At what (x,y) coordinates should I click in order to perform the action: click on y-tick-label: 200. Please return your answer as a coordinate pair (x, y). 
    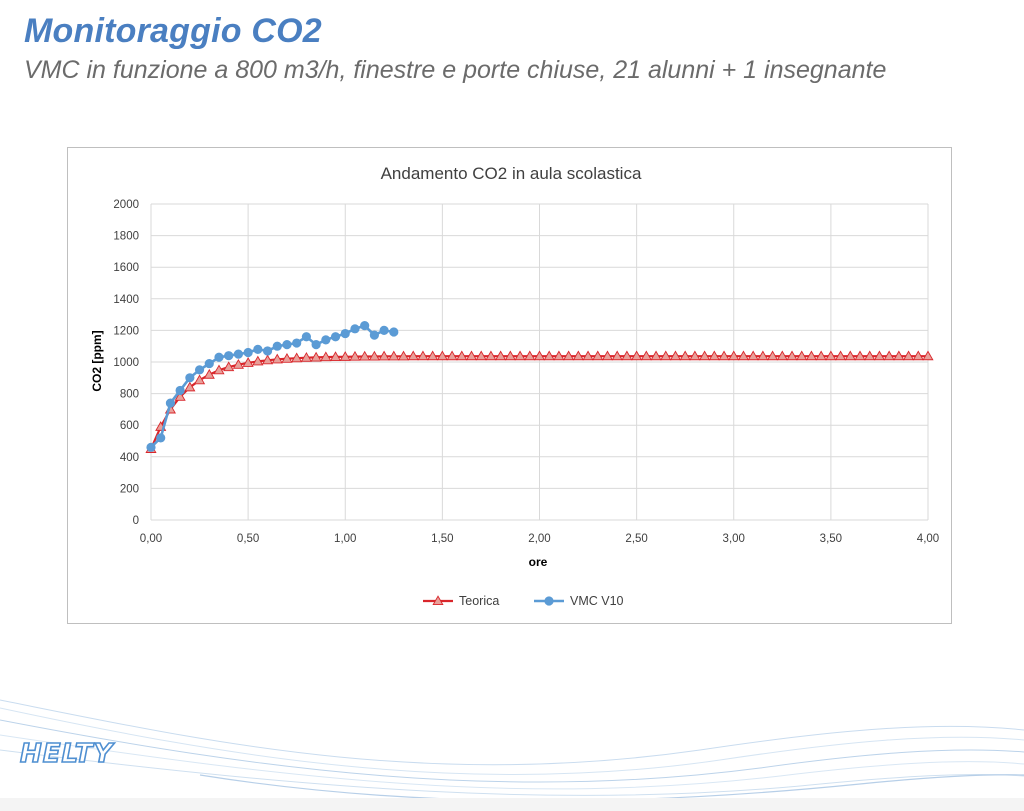
    Looking at the image, I should click on (129, 489).